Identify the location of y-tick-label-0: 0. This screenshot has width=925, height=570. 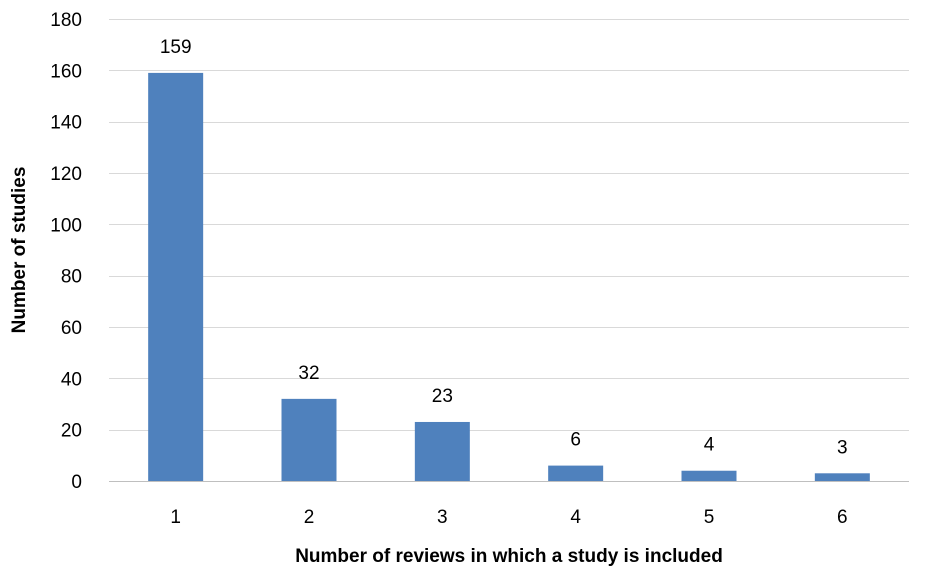
(76, 482).